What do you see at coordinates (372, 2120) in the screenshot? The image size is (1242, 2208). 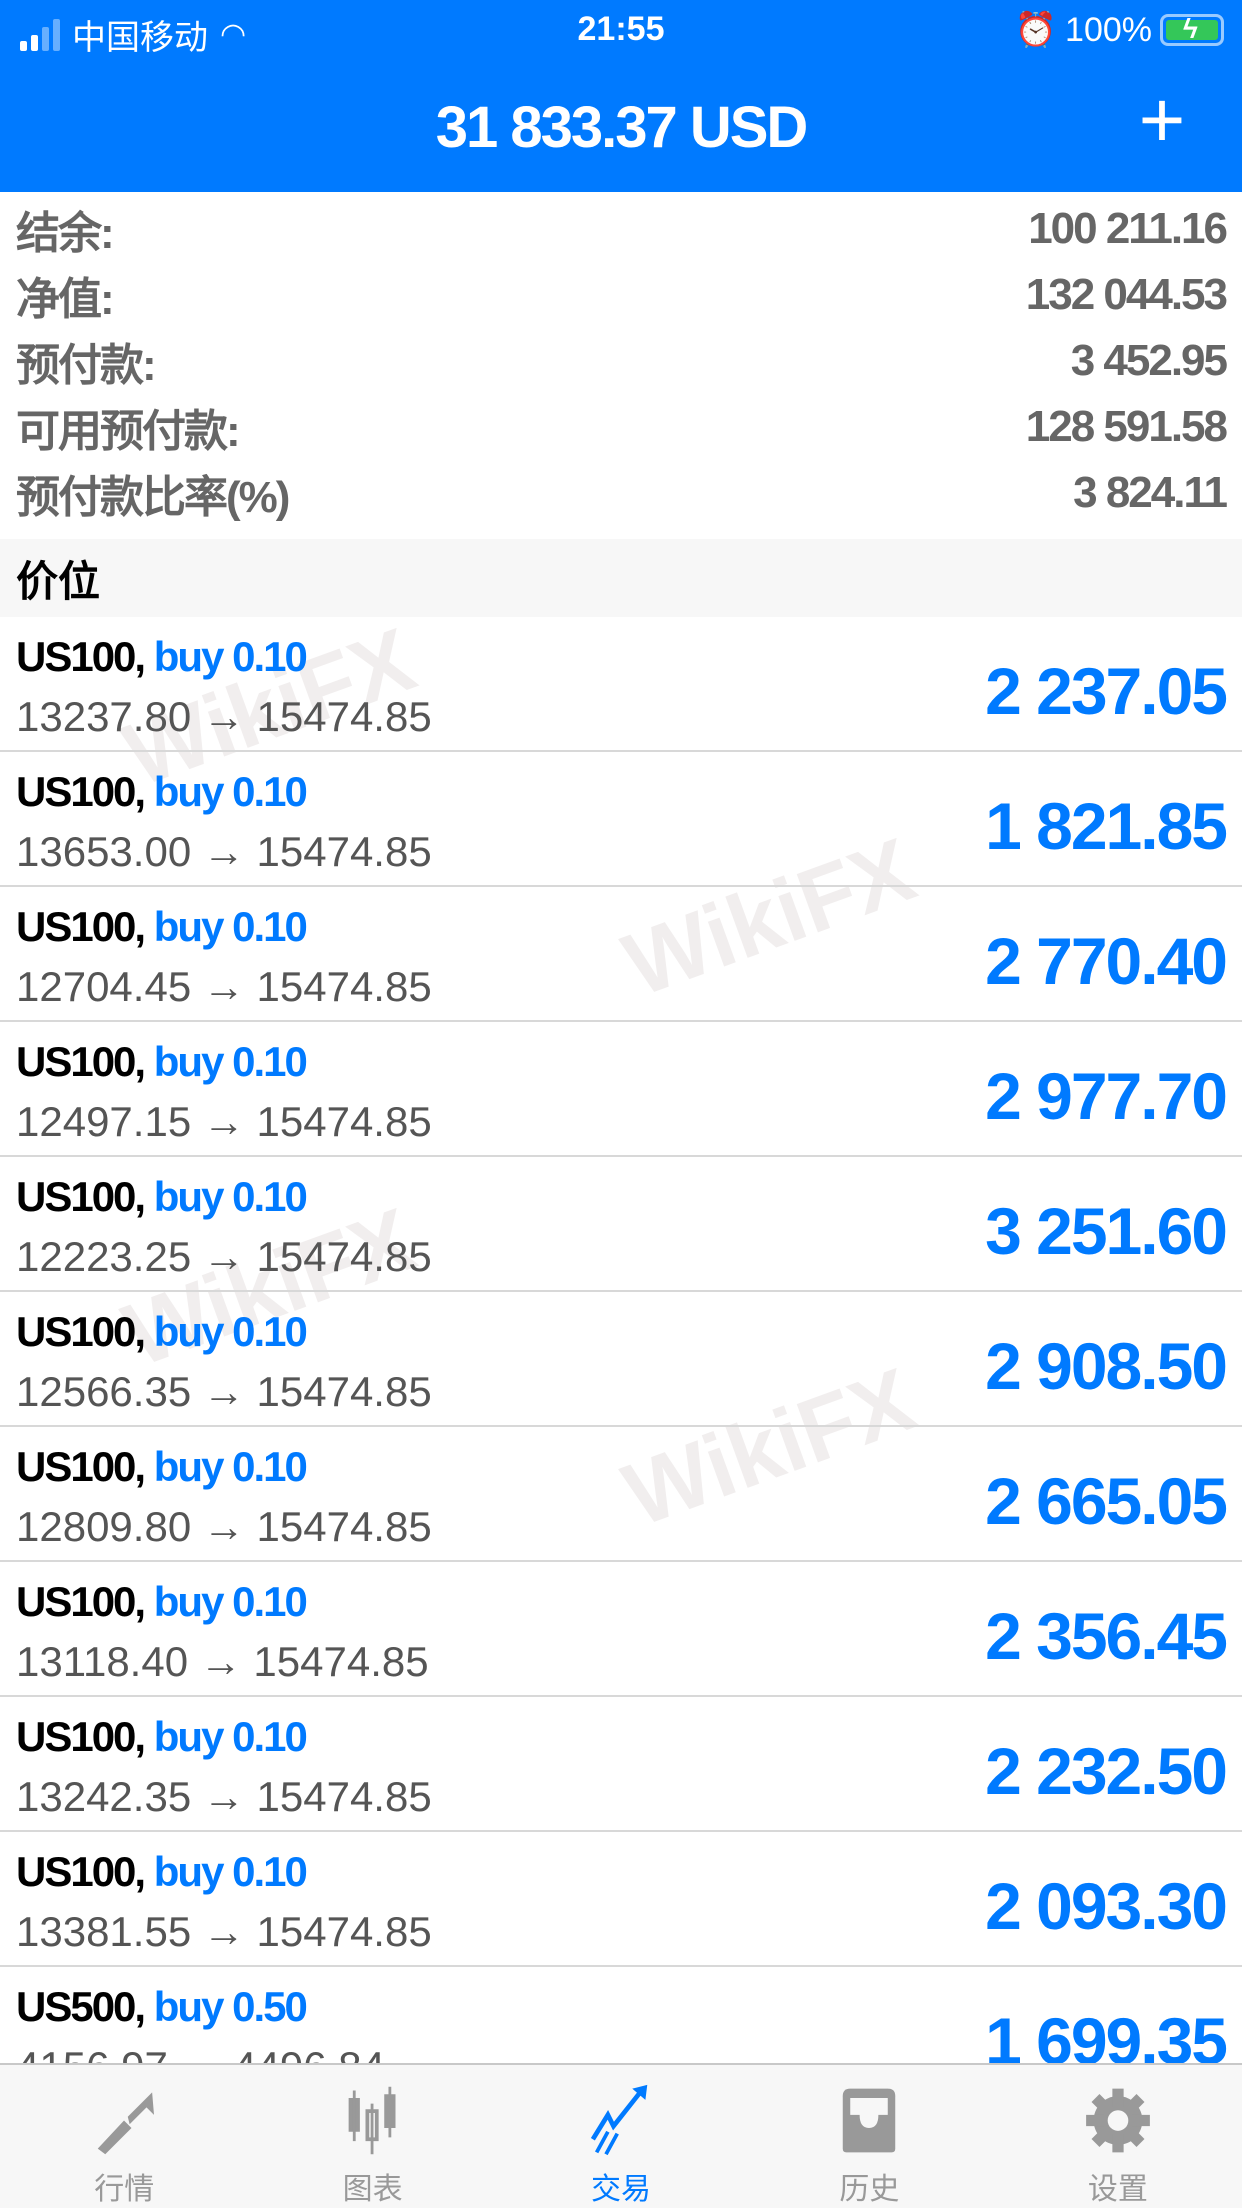 I see `candlestick-chart-icon` at bounding box center [372, 2120].